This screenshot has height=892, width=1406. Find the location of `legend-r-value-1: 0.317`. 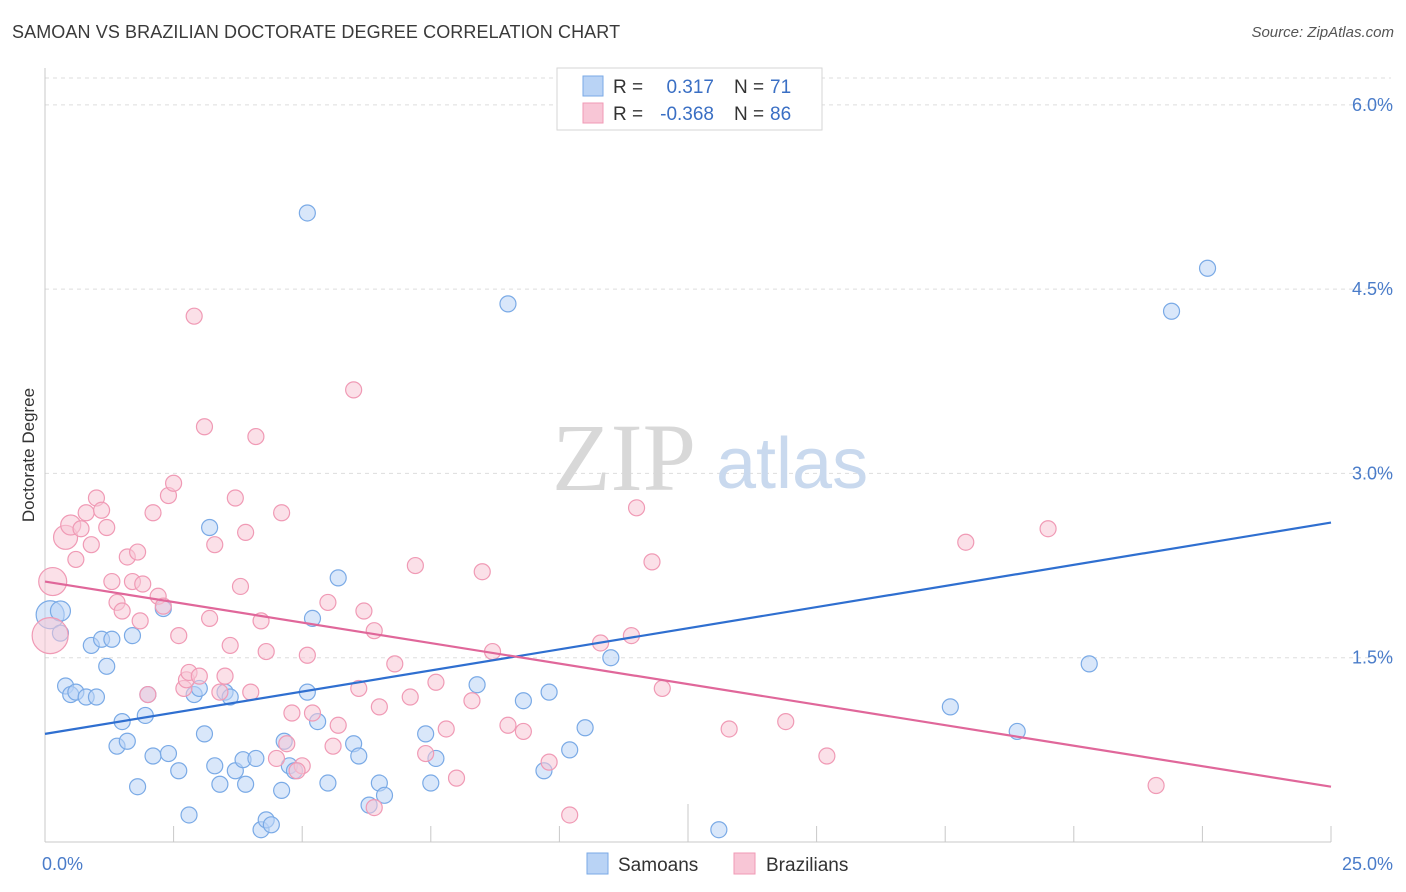

legend-r-value-1: 0.317 is located at coordinates (690, 87).